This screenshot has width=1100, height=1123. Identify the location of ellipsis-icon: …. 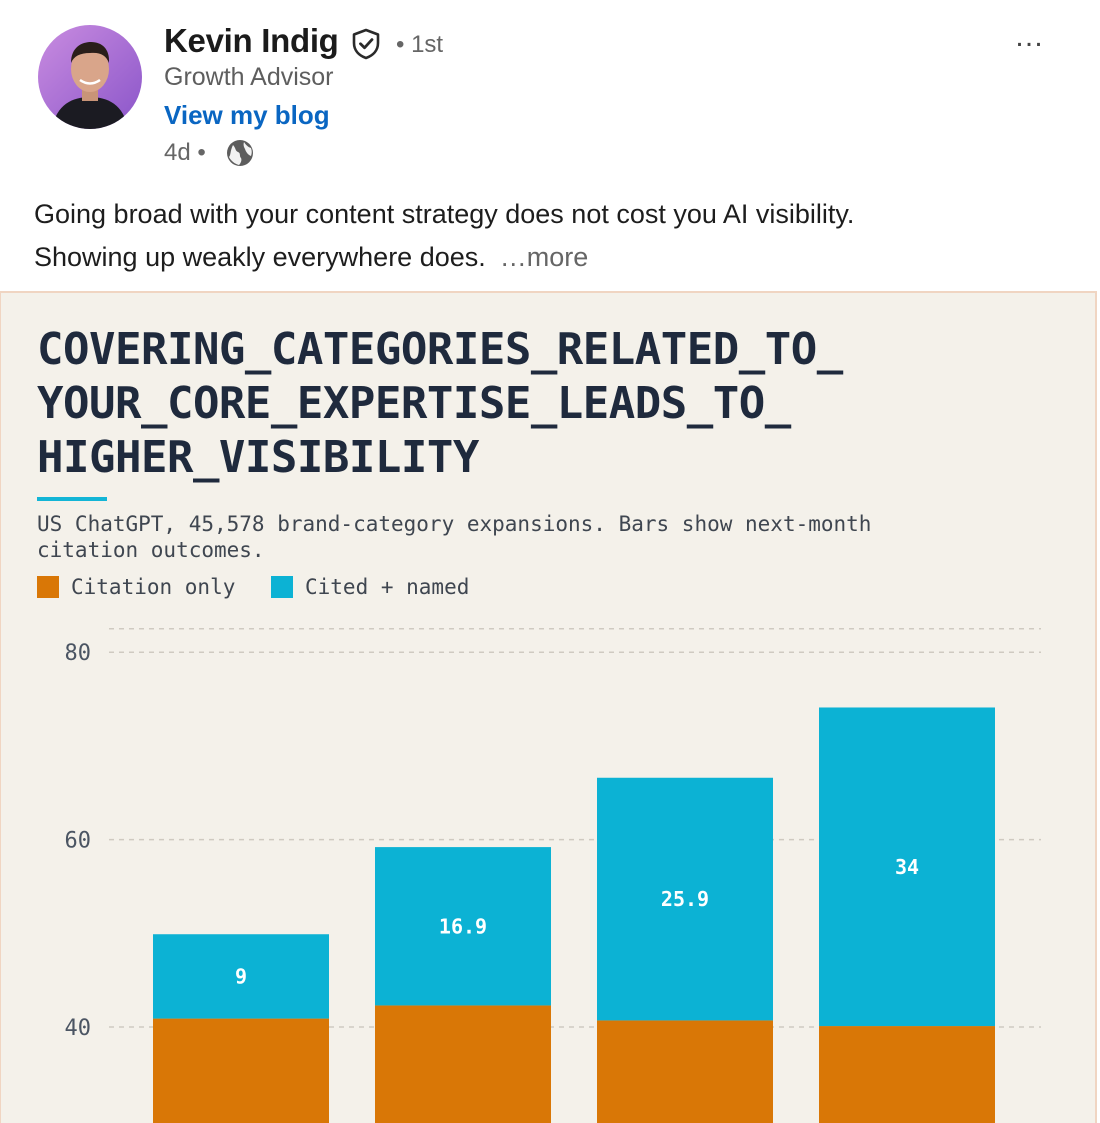
(1029, 36).